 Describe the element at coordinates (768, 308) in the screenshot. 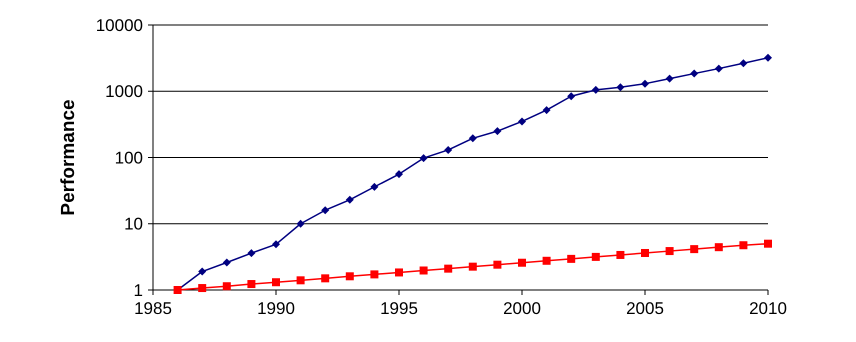

I see `x-tick-label: 2010` at that location.